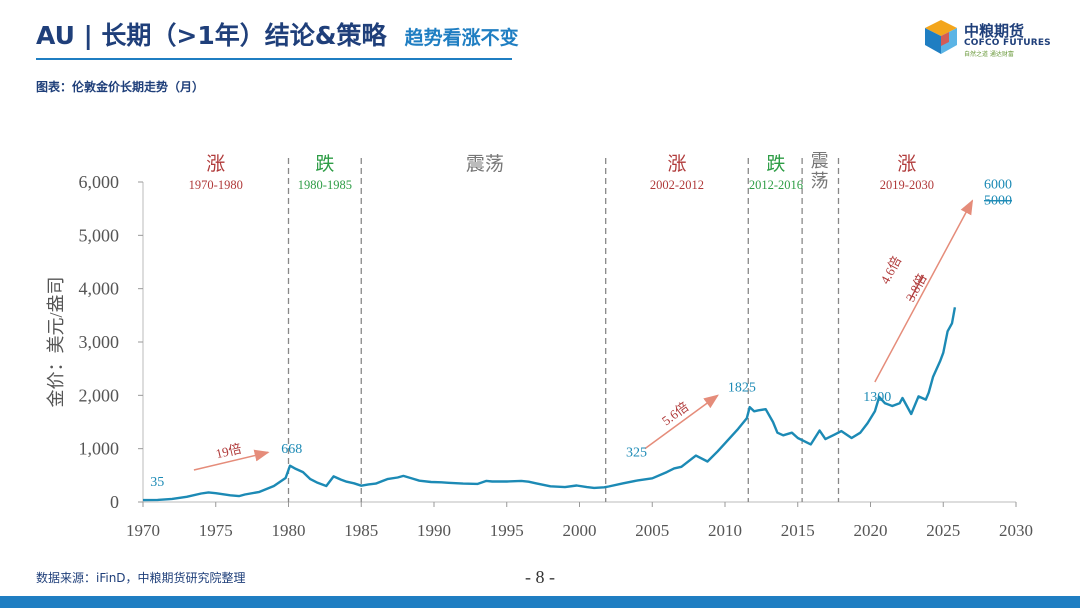 Image resolution: width=1080 pixels, height=608 pixels. Describe the element at coordinates (485, 164) in the screenshot. I see `period-label: 震荡` at that location.